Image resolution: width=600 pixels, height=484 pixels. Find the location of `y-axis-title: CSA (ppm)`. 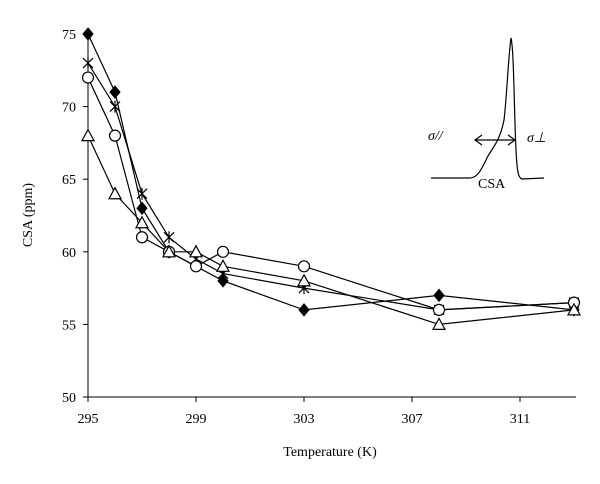

y-axis-title: CSA (ppm) is located at coordinates (28, 215).